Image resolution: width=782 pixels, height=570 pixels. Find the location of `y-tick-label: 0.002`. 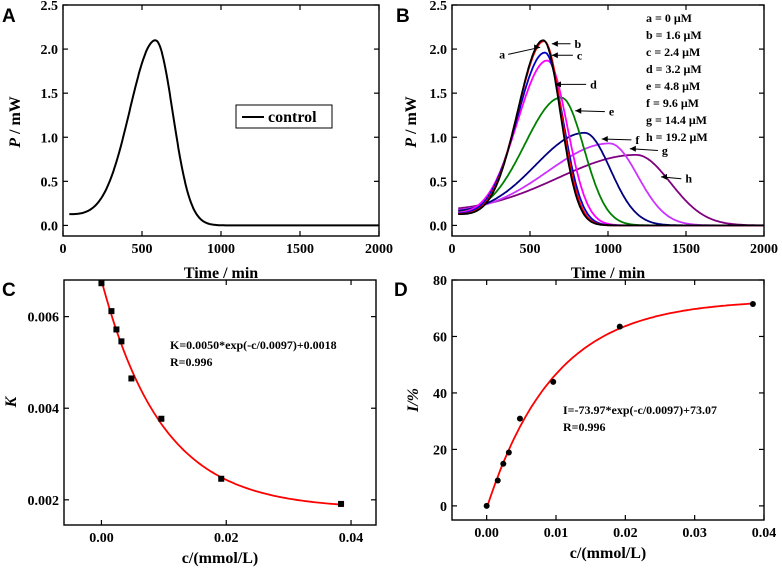

y-tick-label: 0.002 is located at coordinates (44, 501).